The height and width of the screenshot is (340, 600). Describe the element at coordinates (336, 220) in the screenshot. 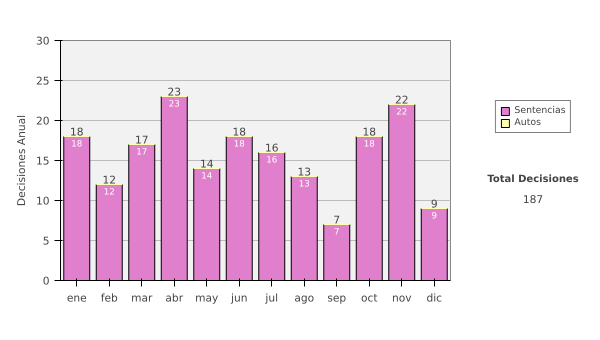

I see `total-label: 7` at that location.